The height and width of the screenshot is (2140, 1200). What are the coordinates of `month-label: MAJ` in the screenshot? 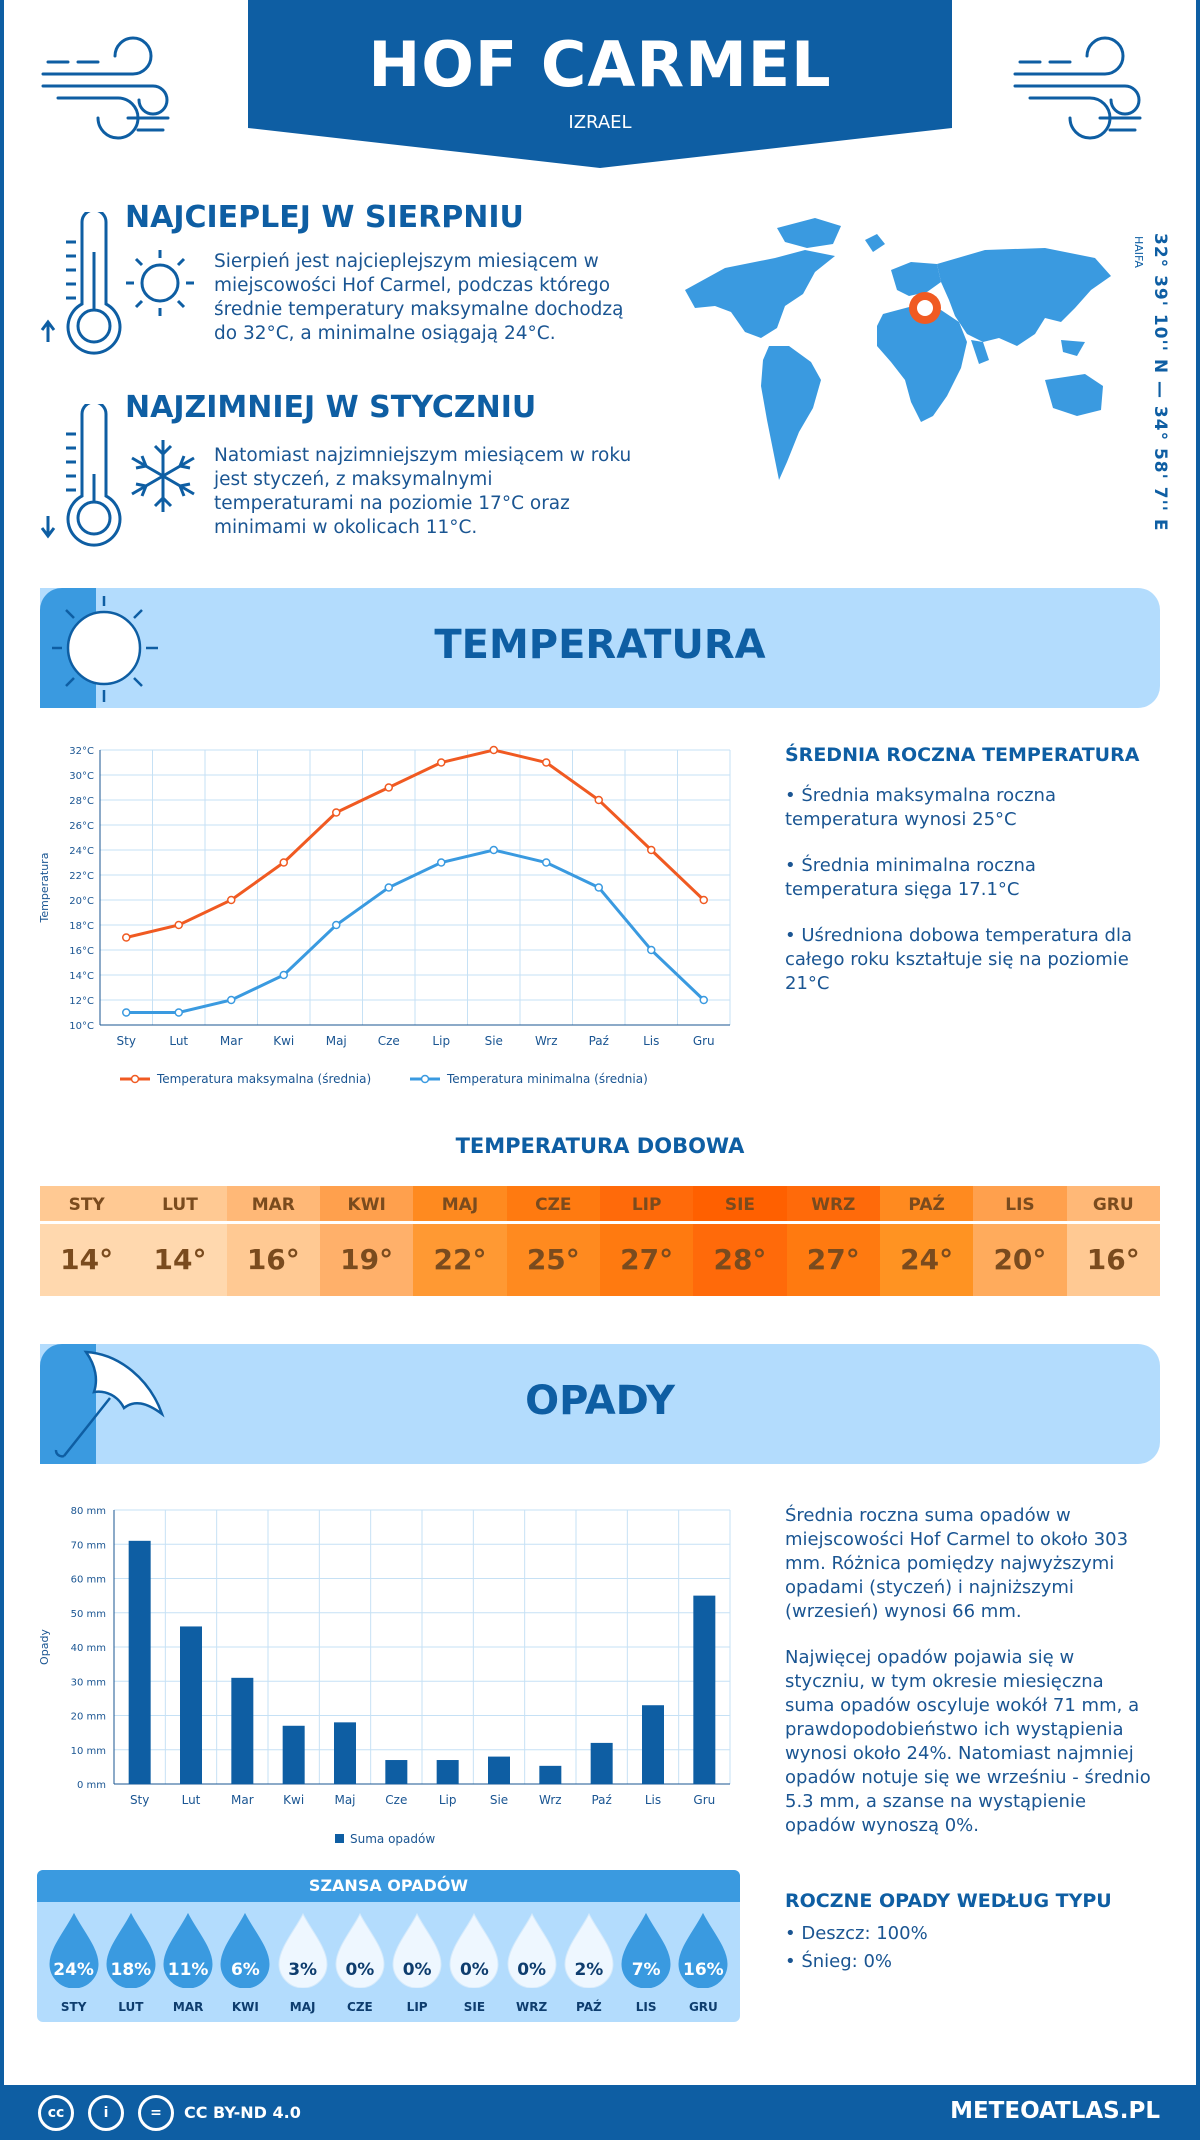 It's located at (460, 1205).